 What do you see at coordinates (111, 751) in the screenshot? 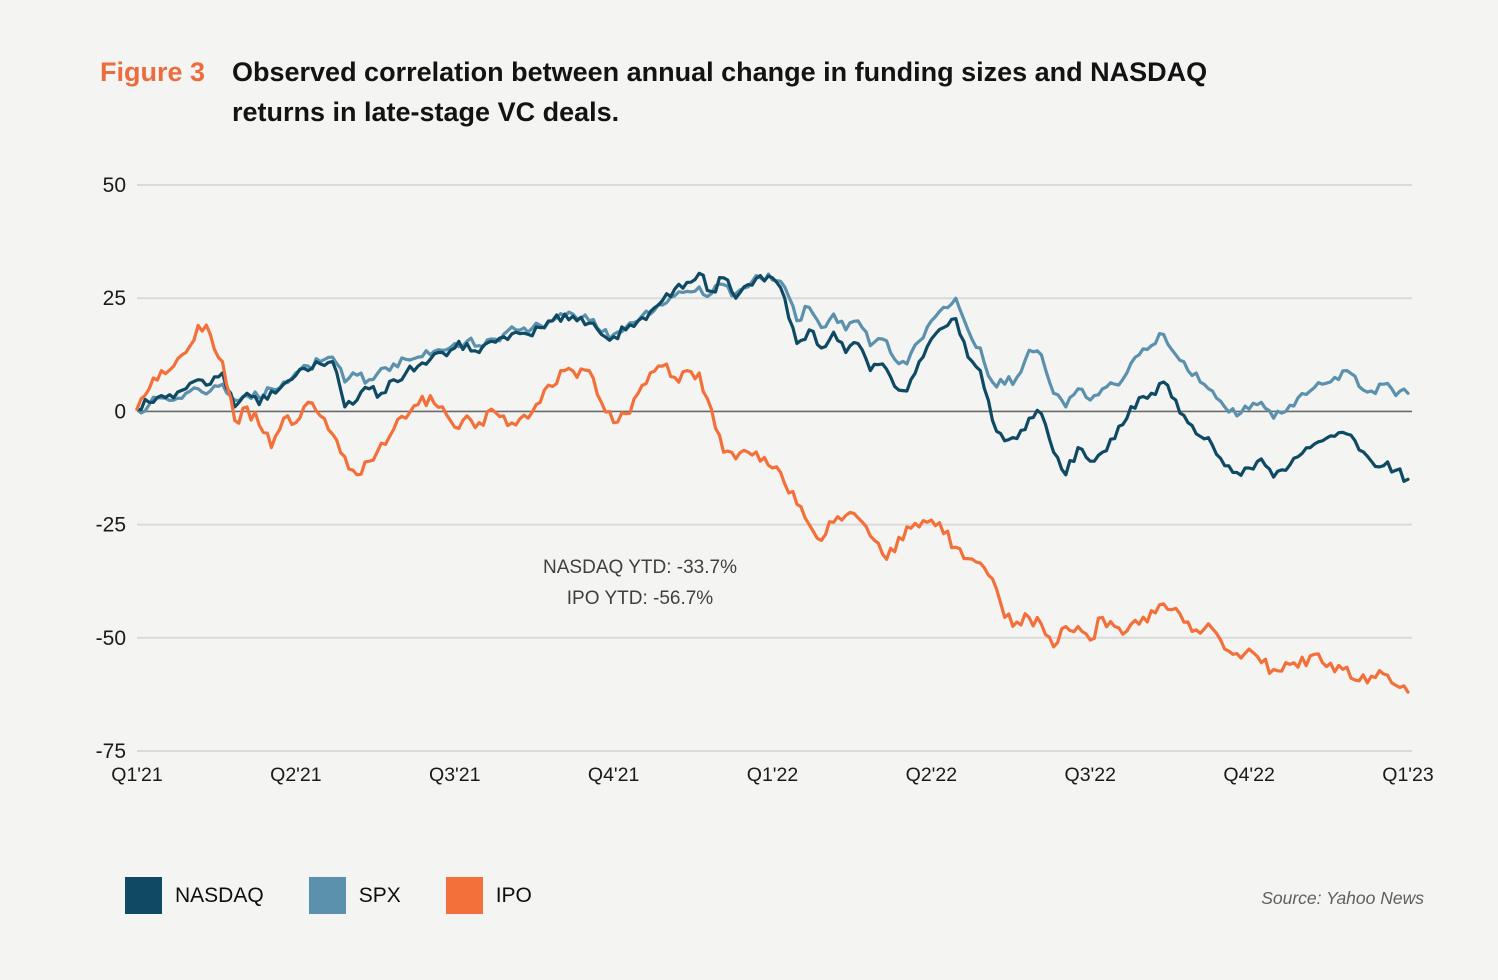
I see `y-axis-tick-label: -75` at bounding box center [111, 751].